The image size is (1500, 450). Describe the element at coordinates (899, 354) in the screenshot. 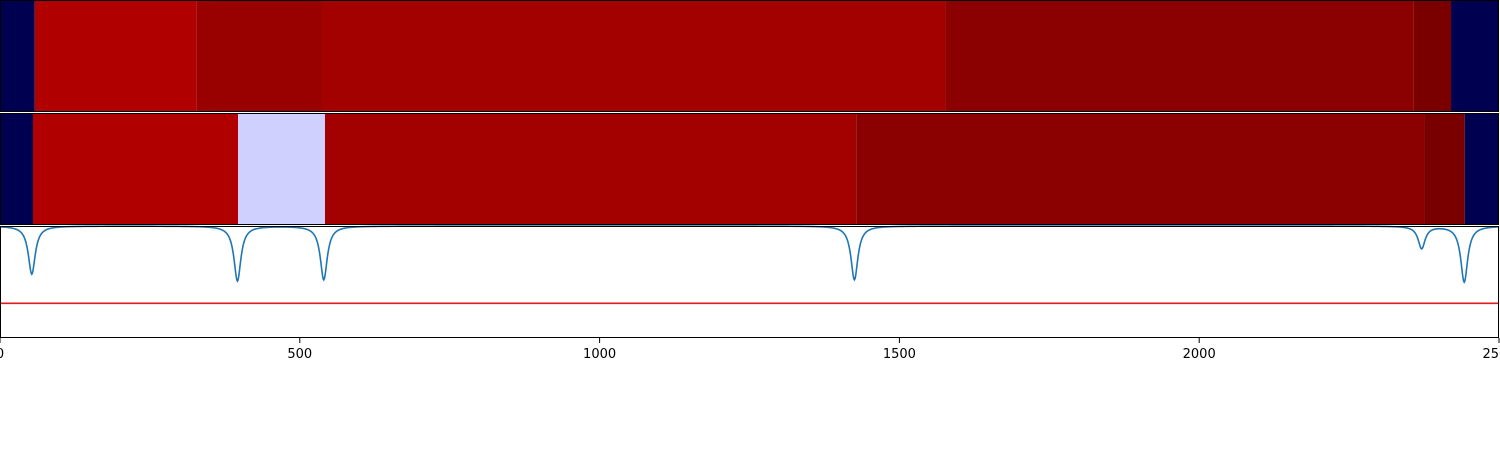

I see `x-tick-label-1500: 1500` at that location.